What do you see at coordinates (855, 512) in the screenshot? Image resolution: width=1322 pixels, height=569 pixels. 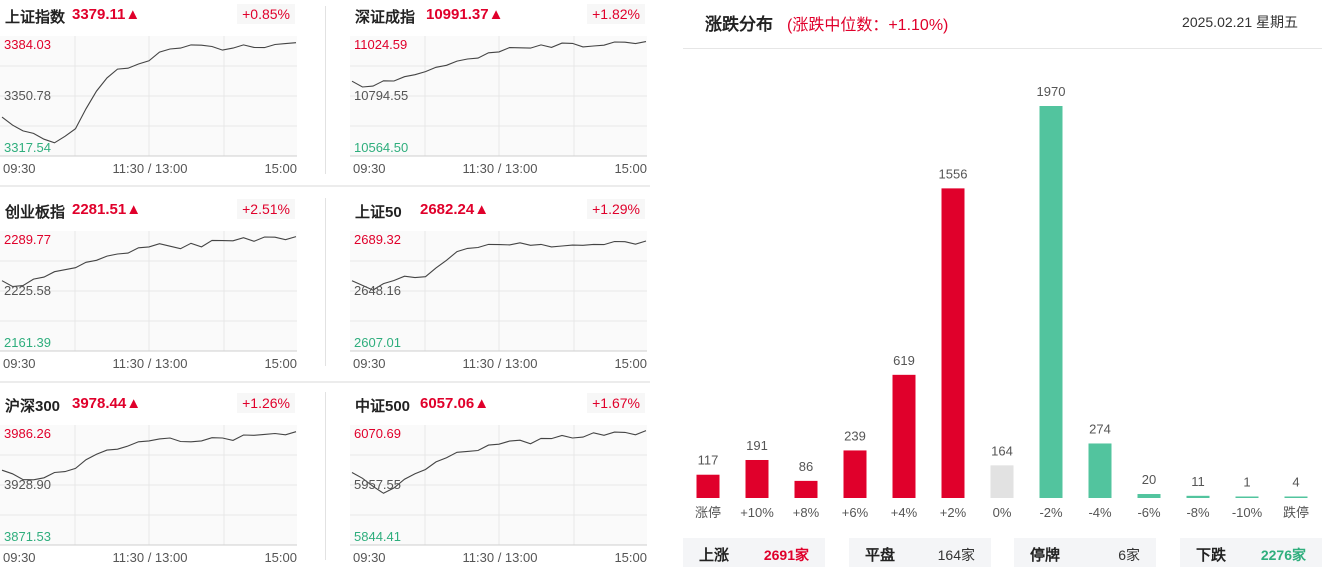 I see `category-label: +6%` at bounding box center [855, 512].